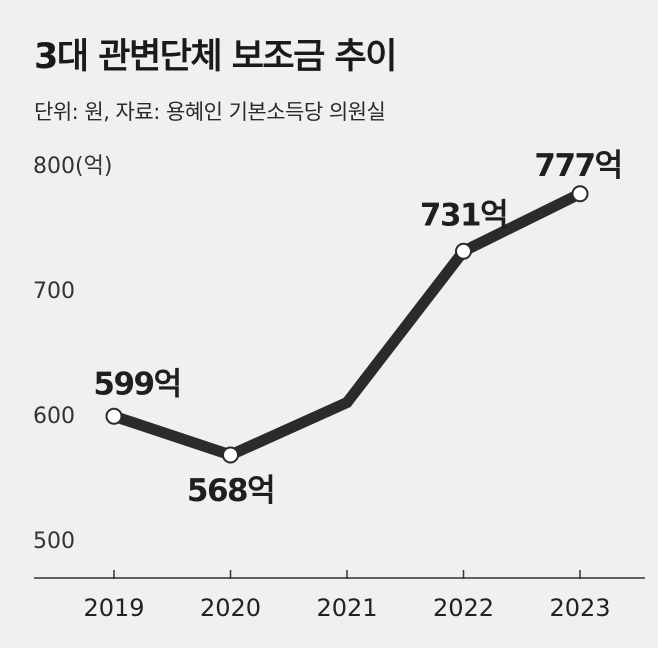 Image resolution: width=658 pixels, height=648 pixels. What do you see at coordinates (463, 215) in the screenshot?
I see `data-label: 731억` at bounding box center [463, 215].